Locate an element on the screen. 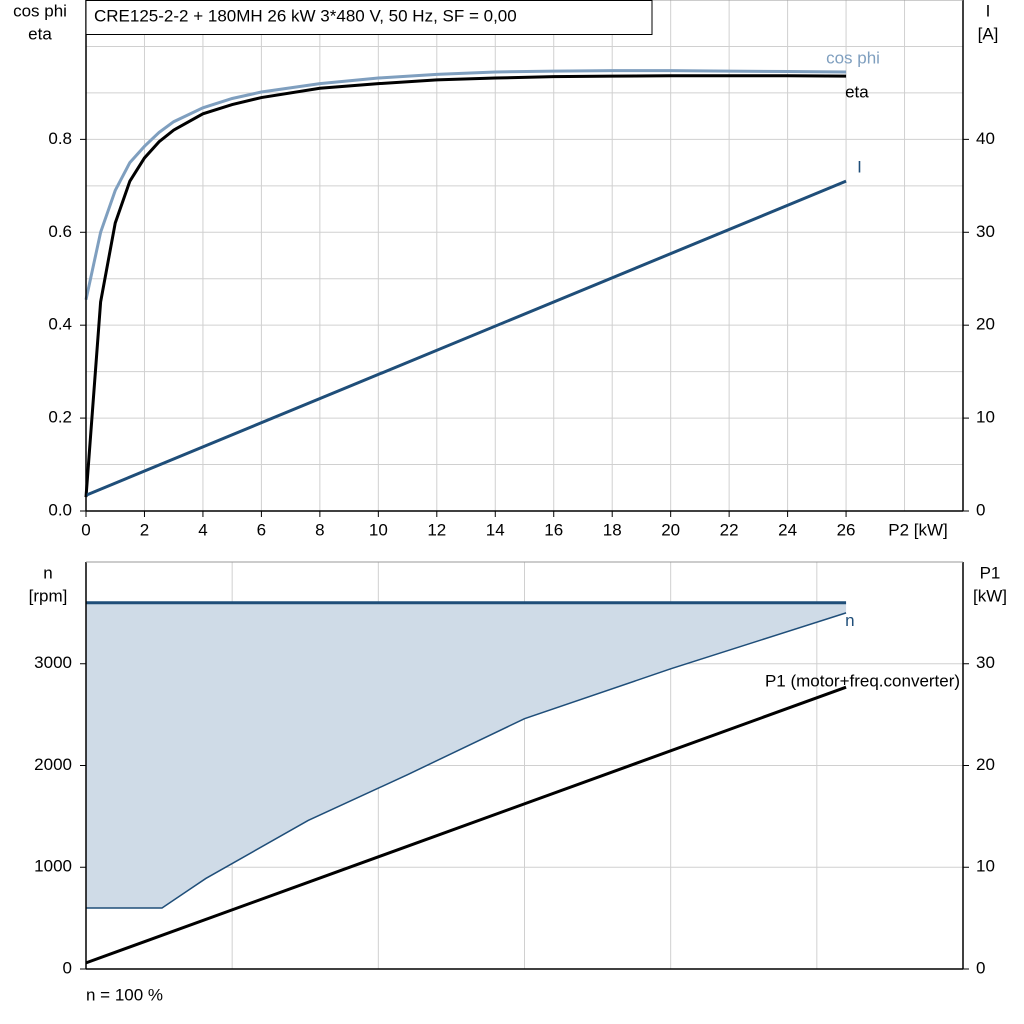  x-tick-label: 10 is located at coordinates (378, 529).